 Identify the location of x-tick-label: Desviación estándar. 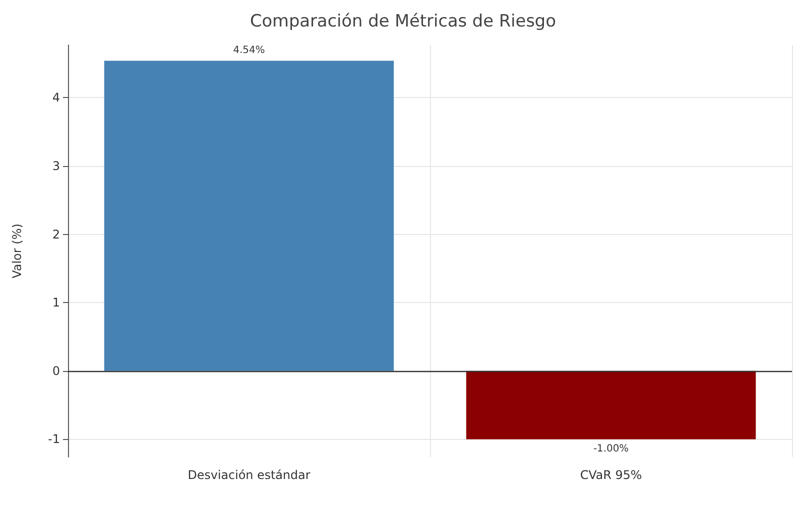
(249, 475).